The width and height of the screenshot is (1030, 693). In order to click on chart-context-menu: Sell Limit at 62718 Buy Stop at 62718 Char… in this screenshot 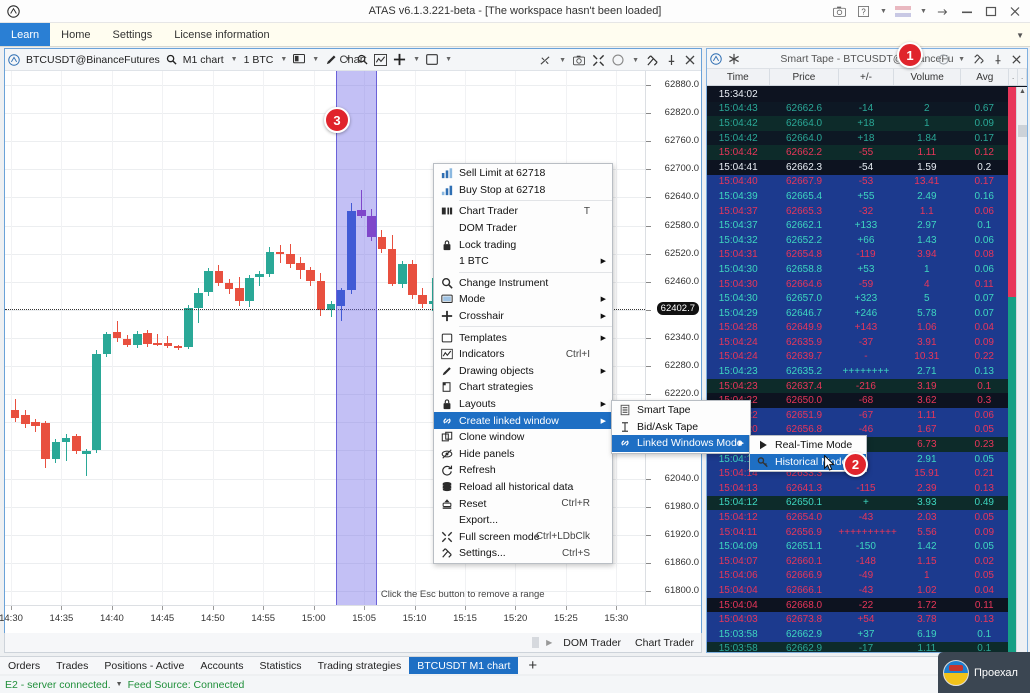, I will do `click(523, 363)`.